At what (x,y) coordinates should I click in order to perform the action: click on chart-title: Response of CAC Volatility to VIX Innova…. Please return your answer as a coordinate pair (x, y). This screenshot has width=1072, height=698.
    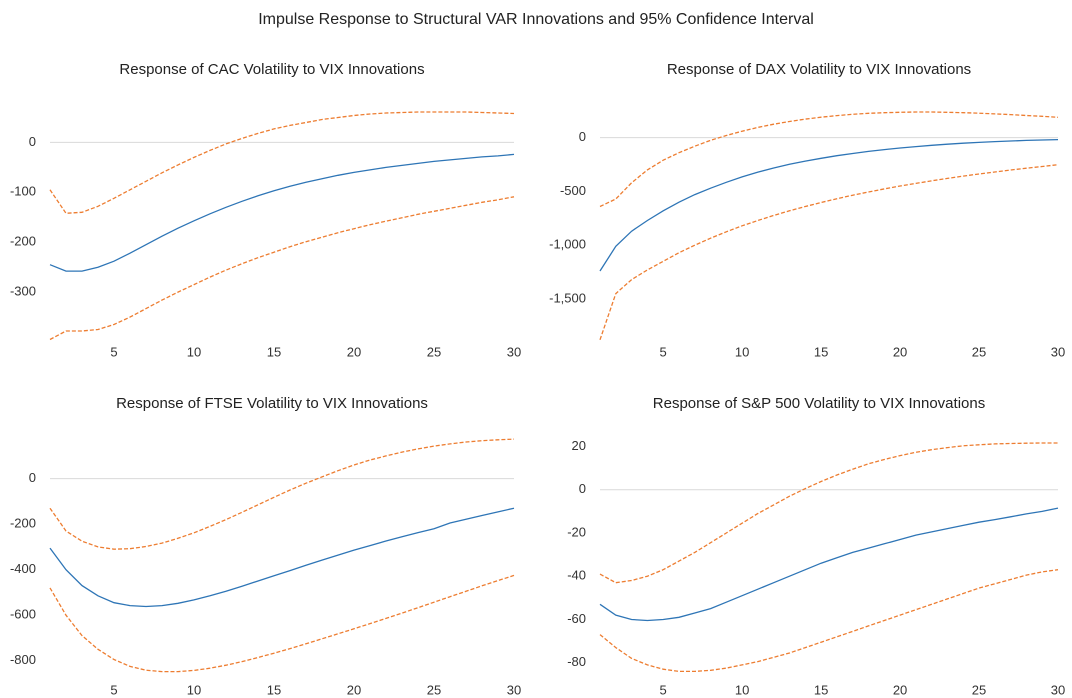
    Looking at the image, I should click on (271, 69).